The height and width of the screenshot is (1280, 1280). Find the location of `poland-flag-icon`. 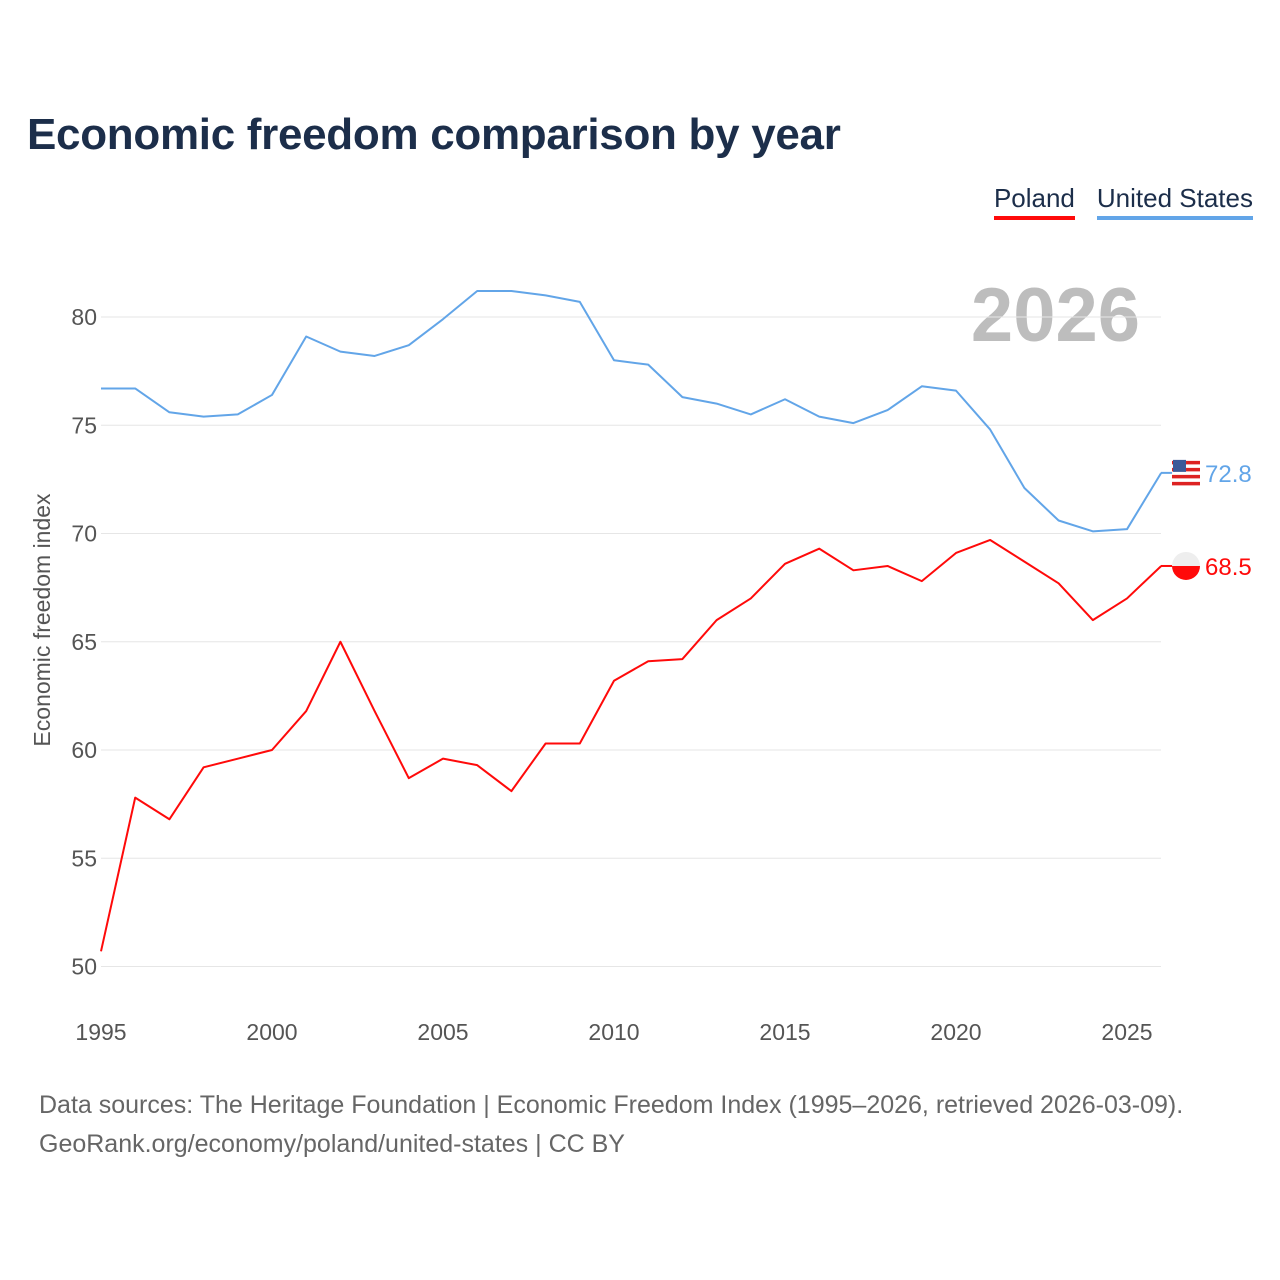

poland-flag-icon is located at coordinates (1186, 565).